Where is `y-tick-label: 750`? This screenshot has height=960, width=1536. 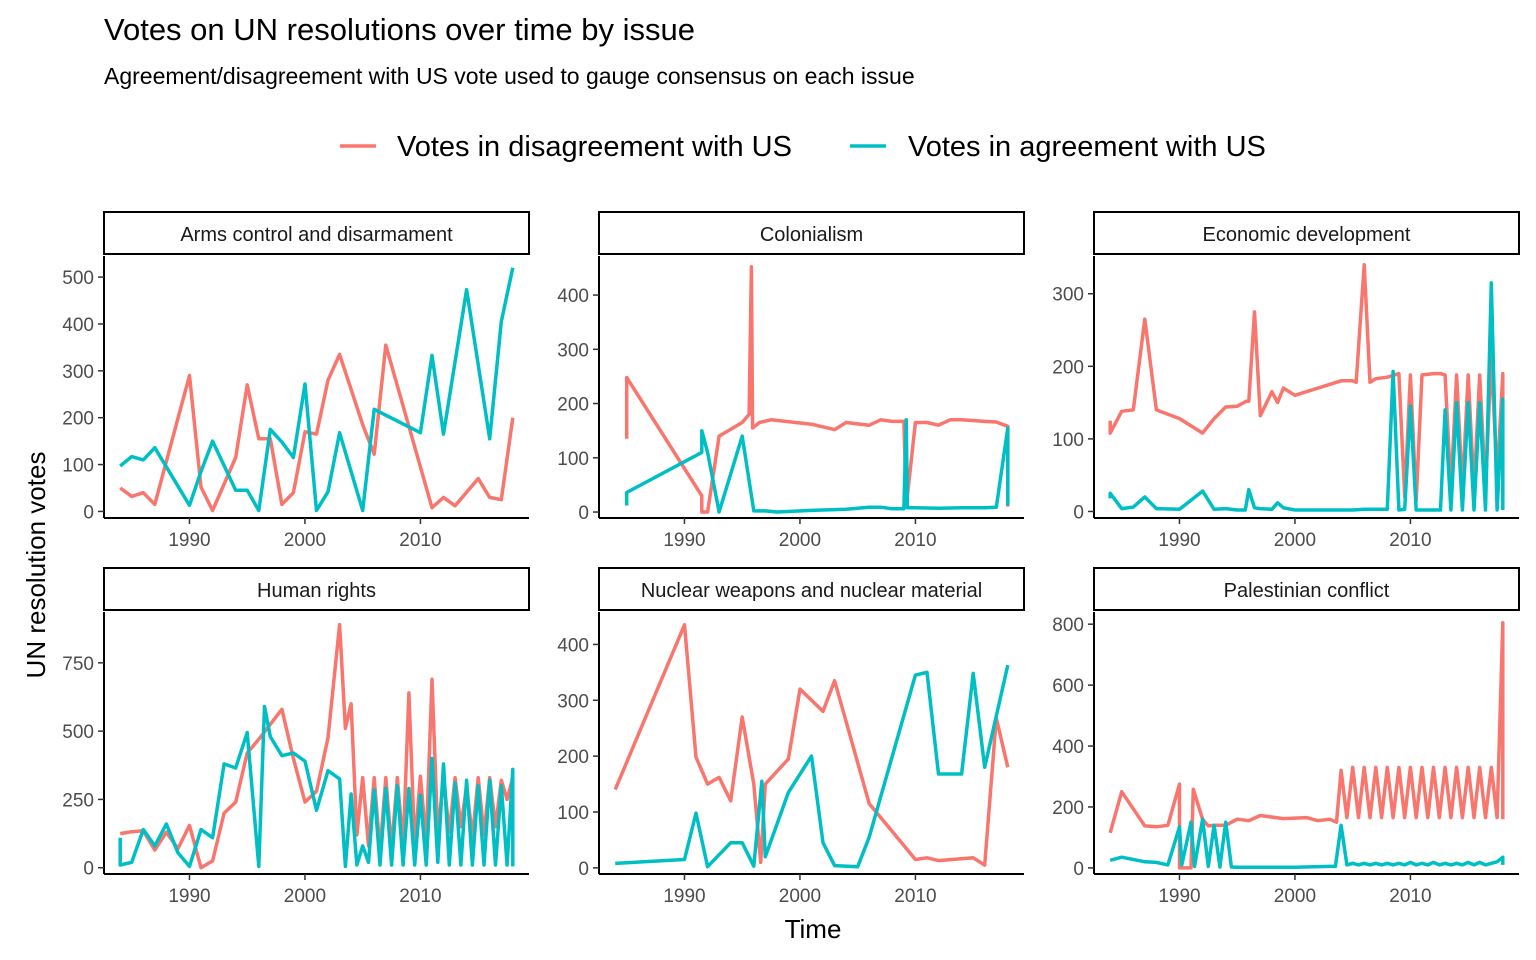 y-tick-label: 750 is located at coordinates (78, 664).